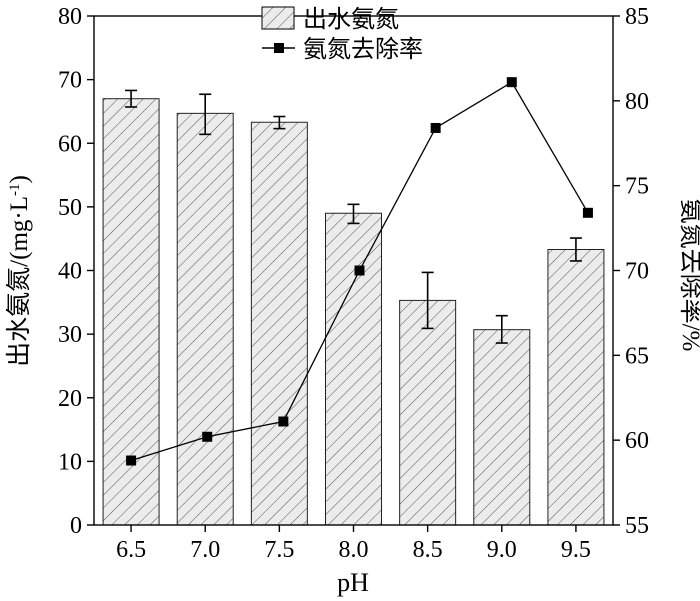 The image size is (700, 601). I want to click on left-tick-label: 0, so click(76, 526).